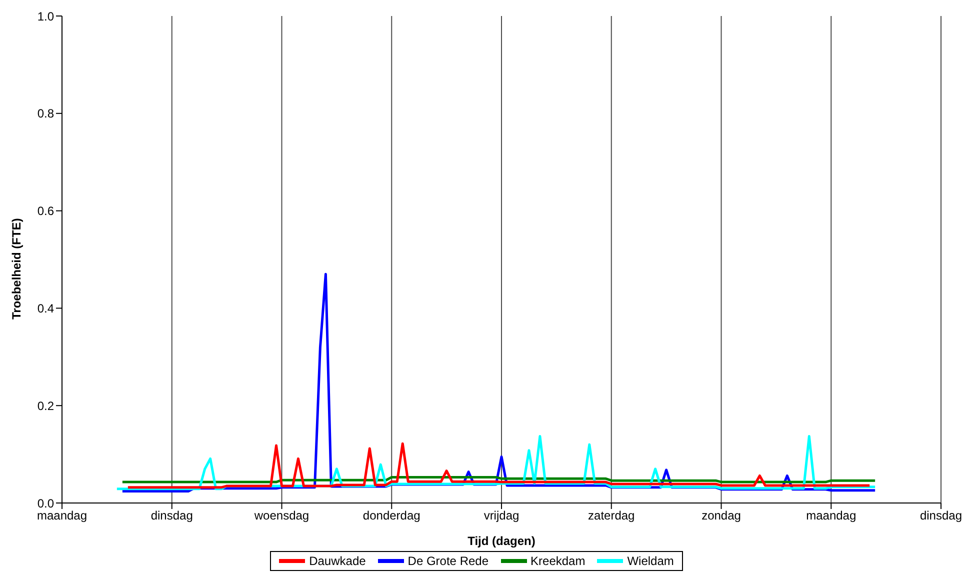  I want to click on x-tick-label: zaterdag, so click(611, 515).